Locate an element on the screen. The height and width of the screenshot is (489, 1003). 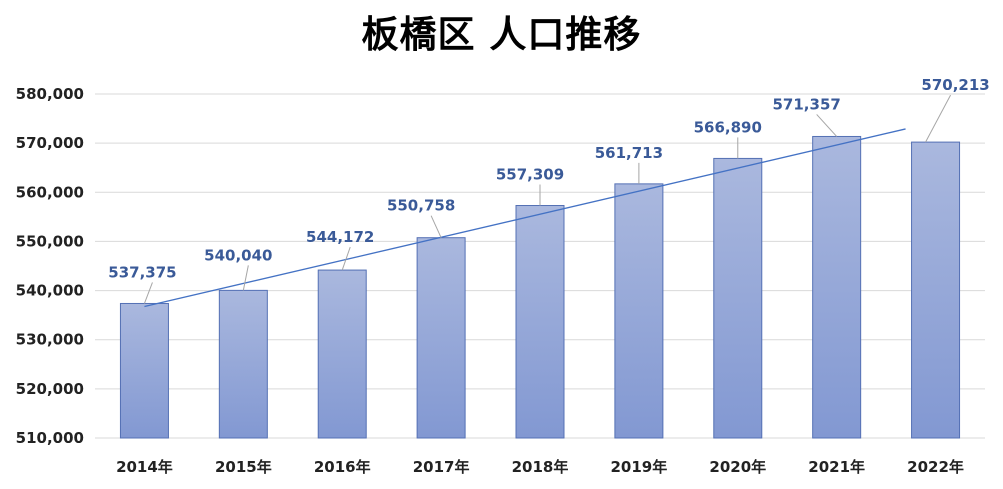
data-label: 566,890 is located at coordinates (728, 127).